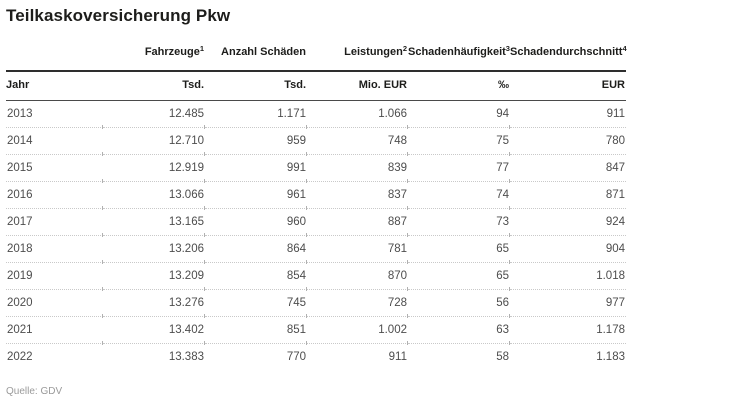  What do you see at coordinates (458, 330) in the screenshot?
I see `value-cell: 63` at bounding box center [458, 330].